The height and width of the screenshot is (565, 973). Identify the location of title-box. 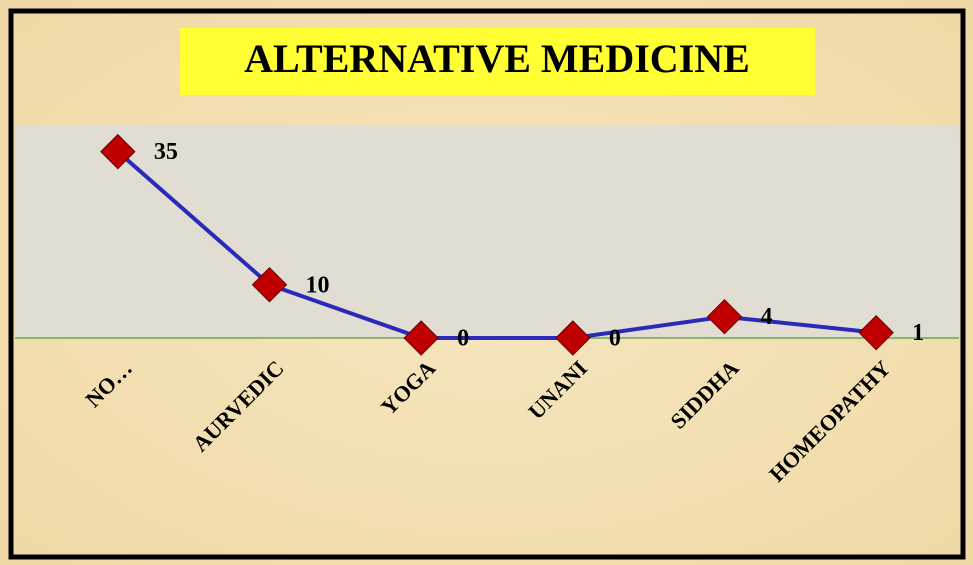
(497, 61).